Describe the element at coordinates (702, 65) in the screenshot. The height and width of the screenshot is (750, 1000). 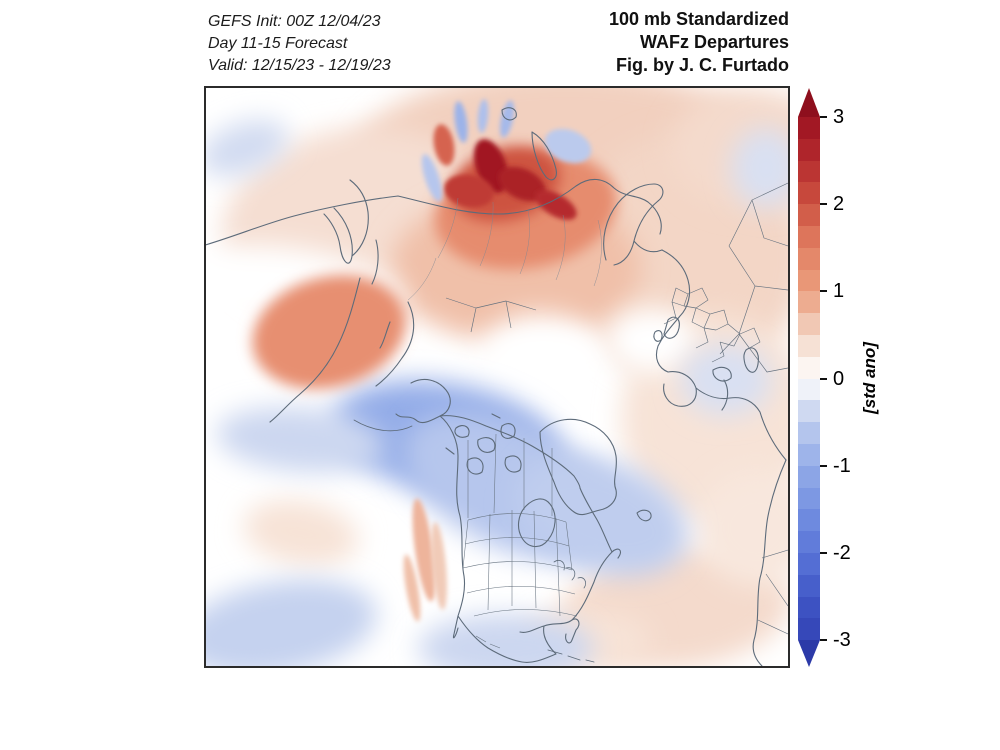
I see `title-line-3: Fig. by J. C. Furtado` at that location.